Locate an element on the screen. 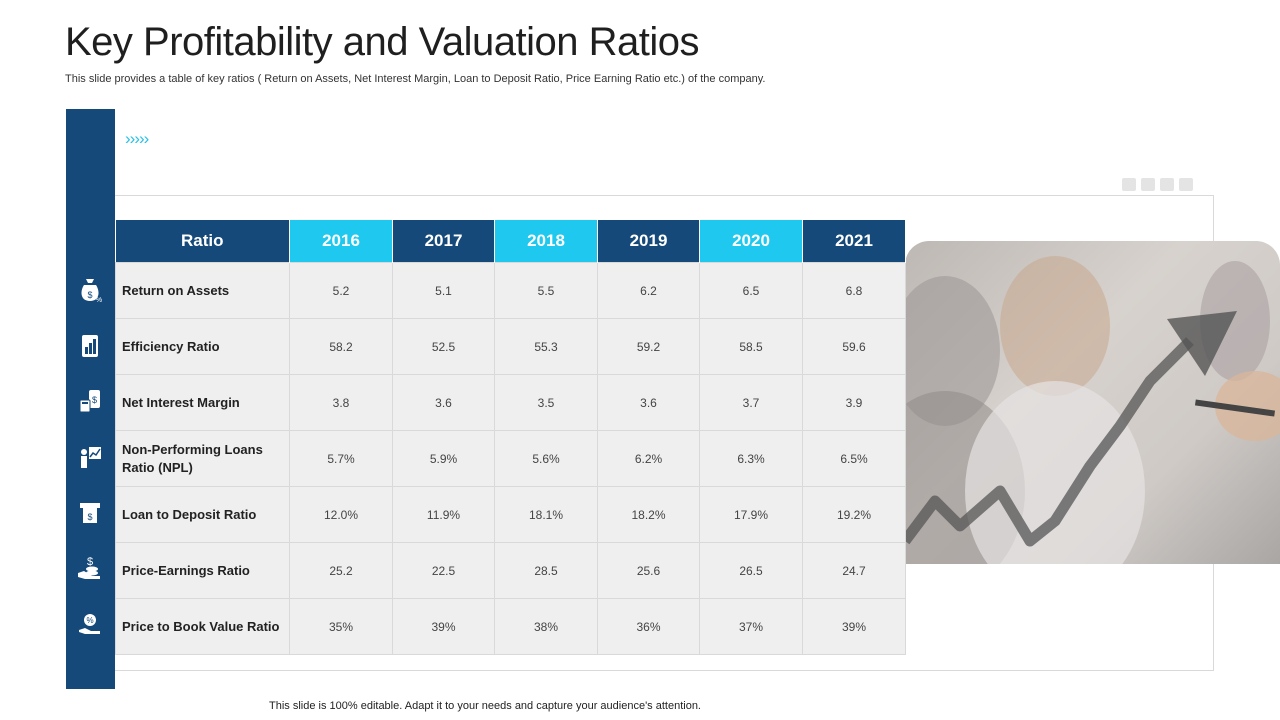  image-icon is located at coordinates (1167, 184).